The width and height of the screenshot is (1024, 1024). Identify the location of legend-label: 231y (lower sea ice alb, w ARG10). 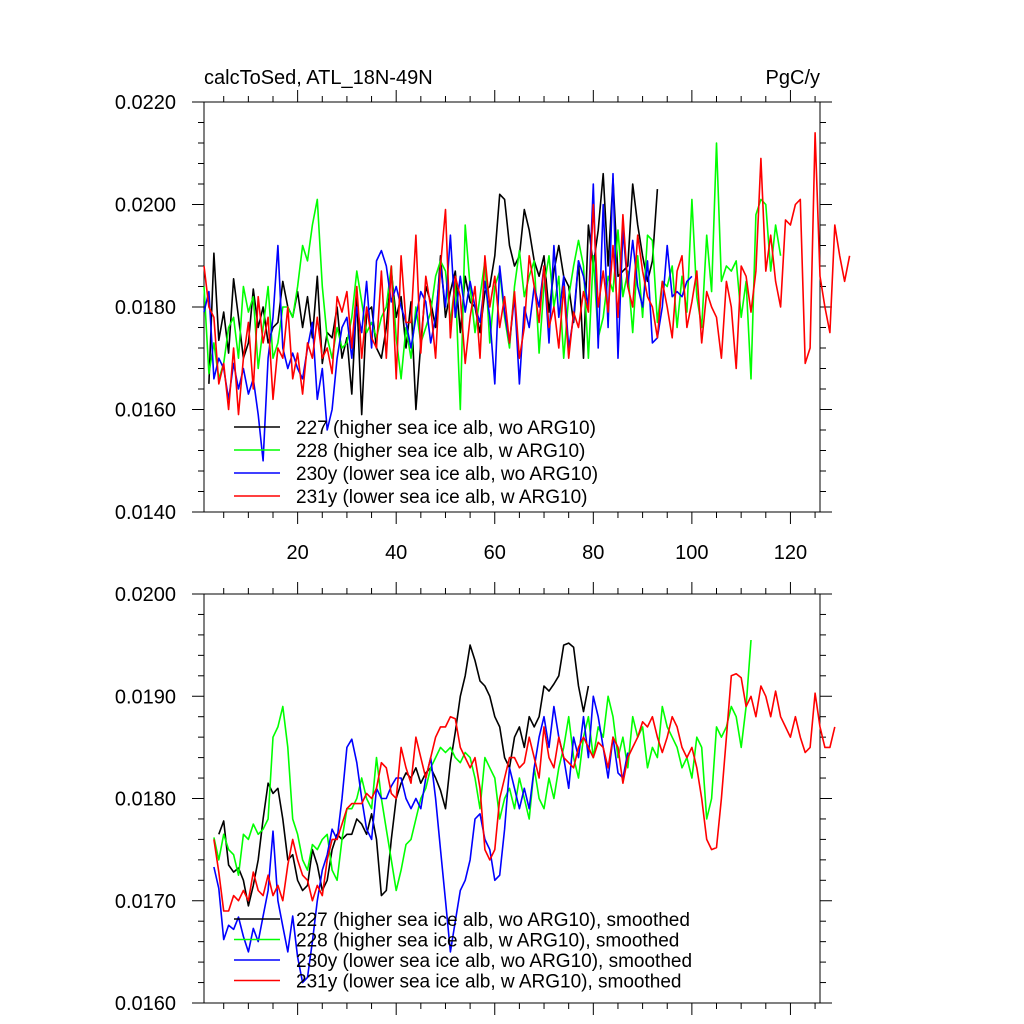
(441, 497).